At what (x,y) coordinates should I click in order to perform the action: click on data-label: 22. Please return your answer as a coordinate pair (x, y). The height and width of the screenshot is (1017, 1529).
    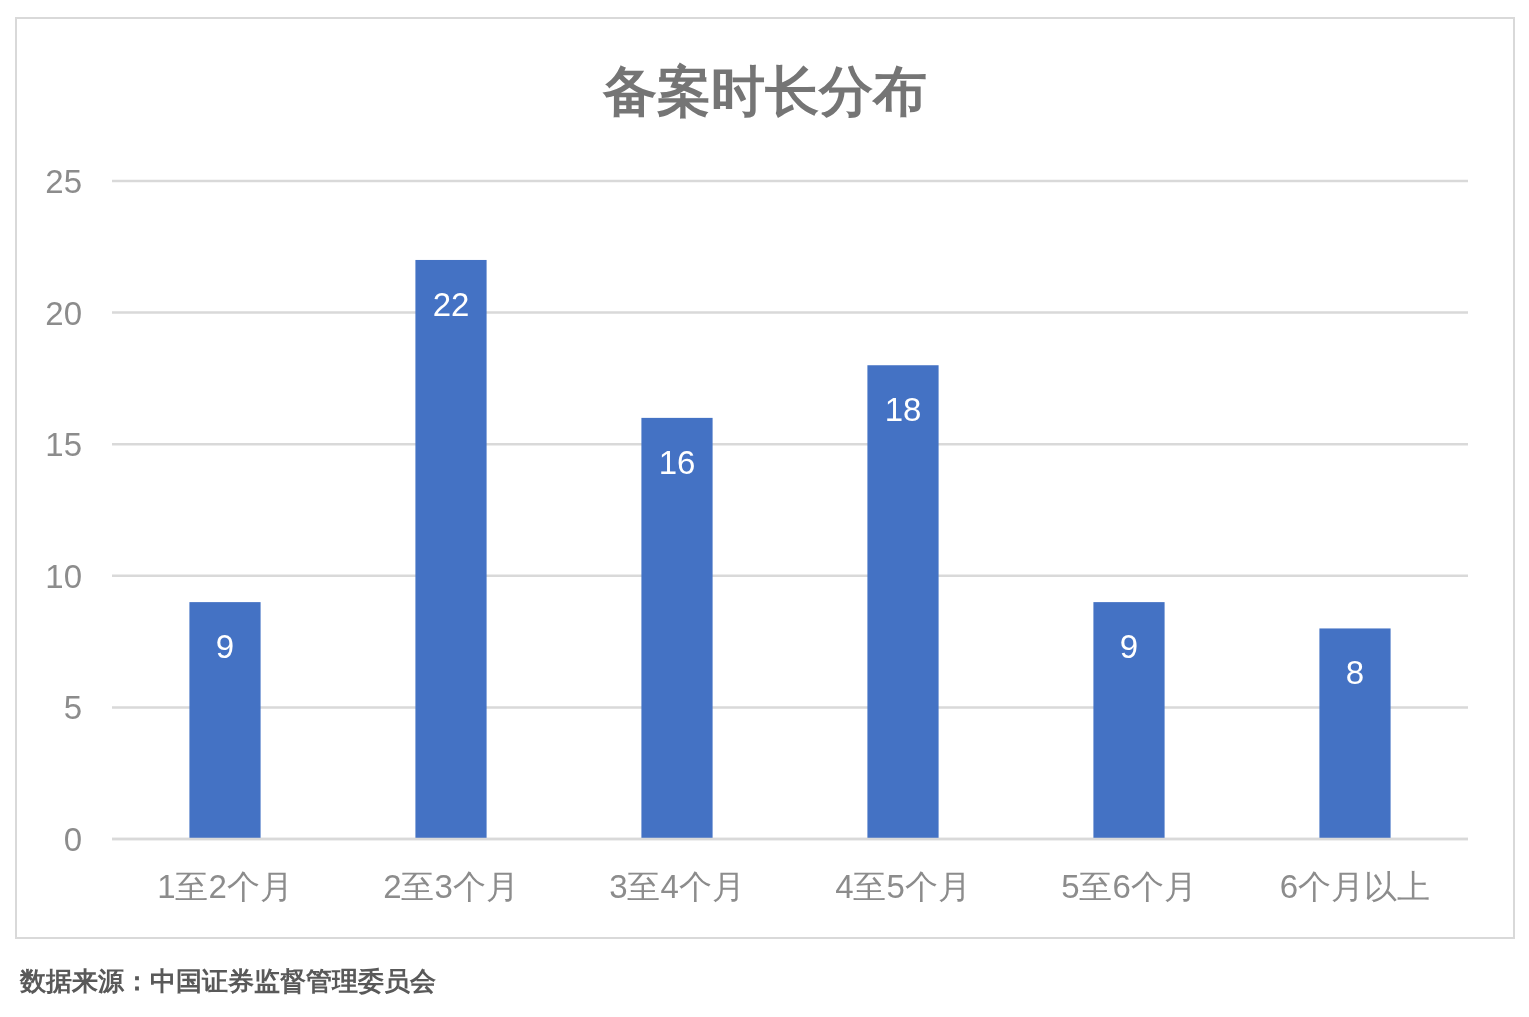
    Looking at the image, I should click on (451, 304).